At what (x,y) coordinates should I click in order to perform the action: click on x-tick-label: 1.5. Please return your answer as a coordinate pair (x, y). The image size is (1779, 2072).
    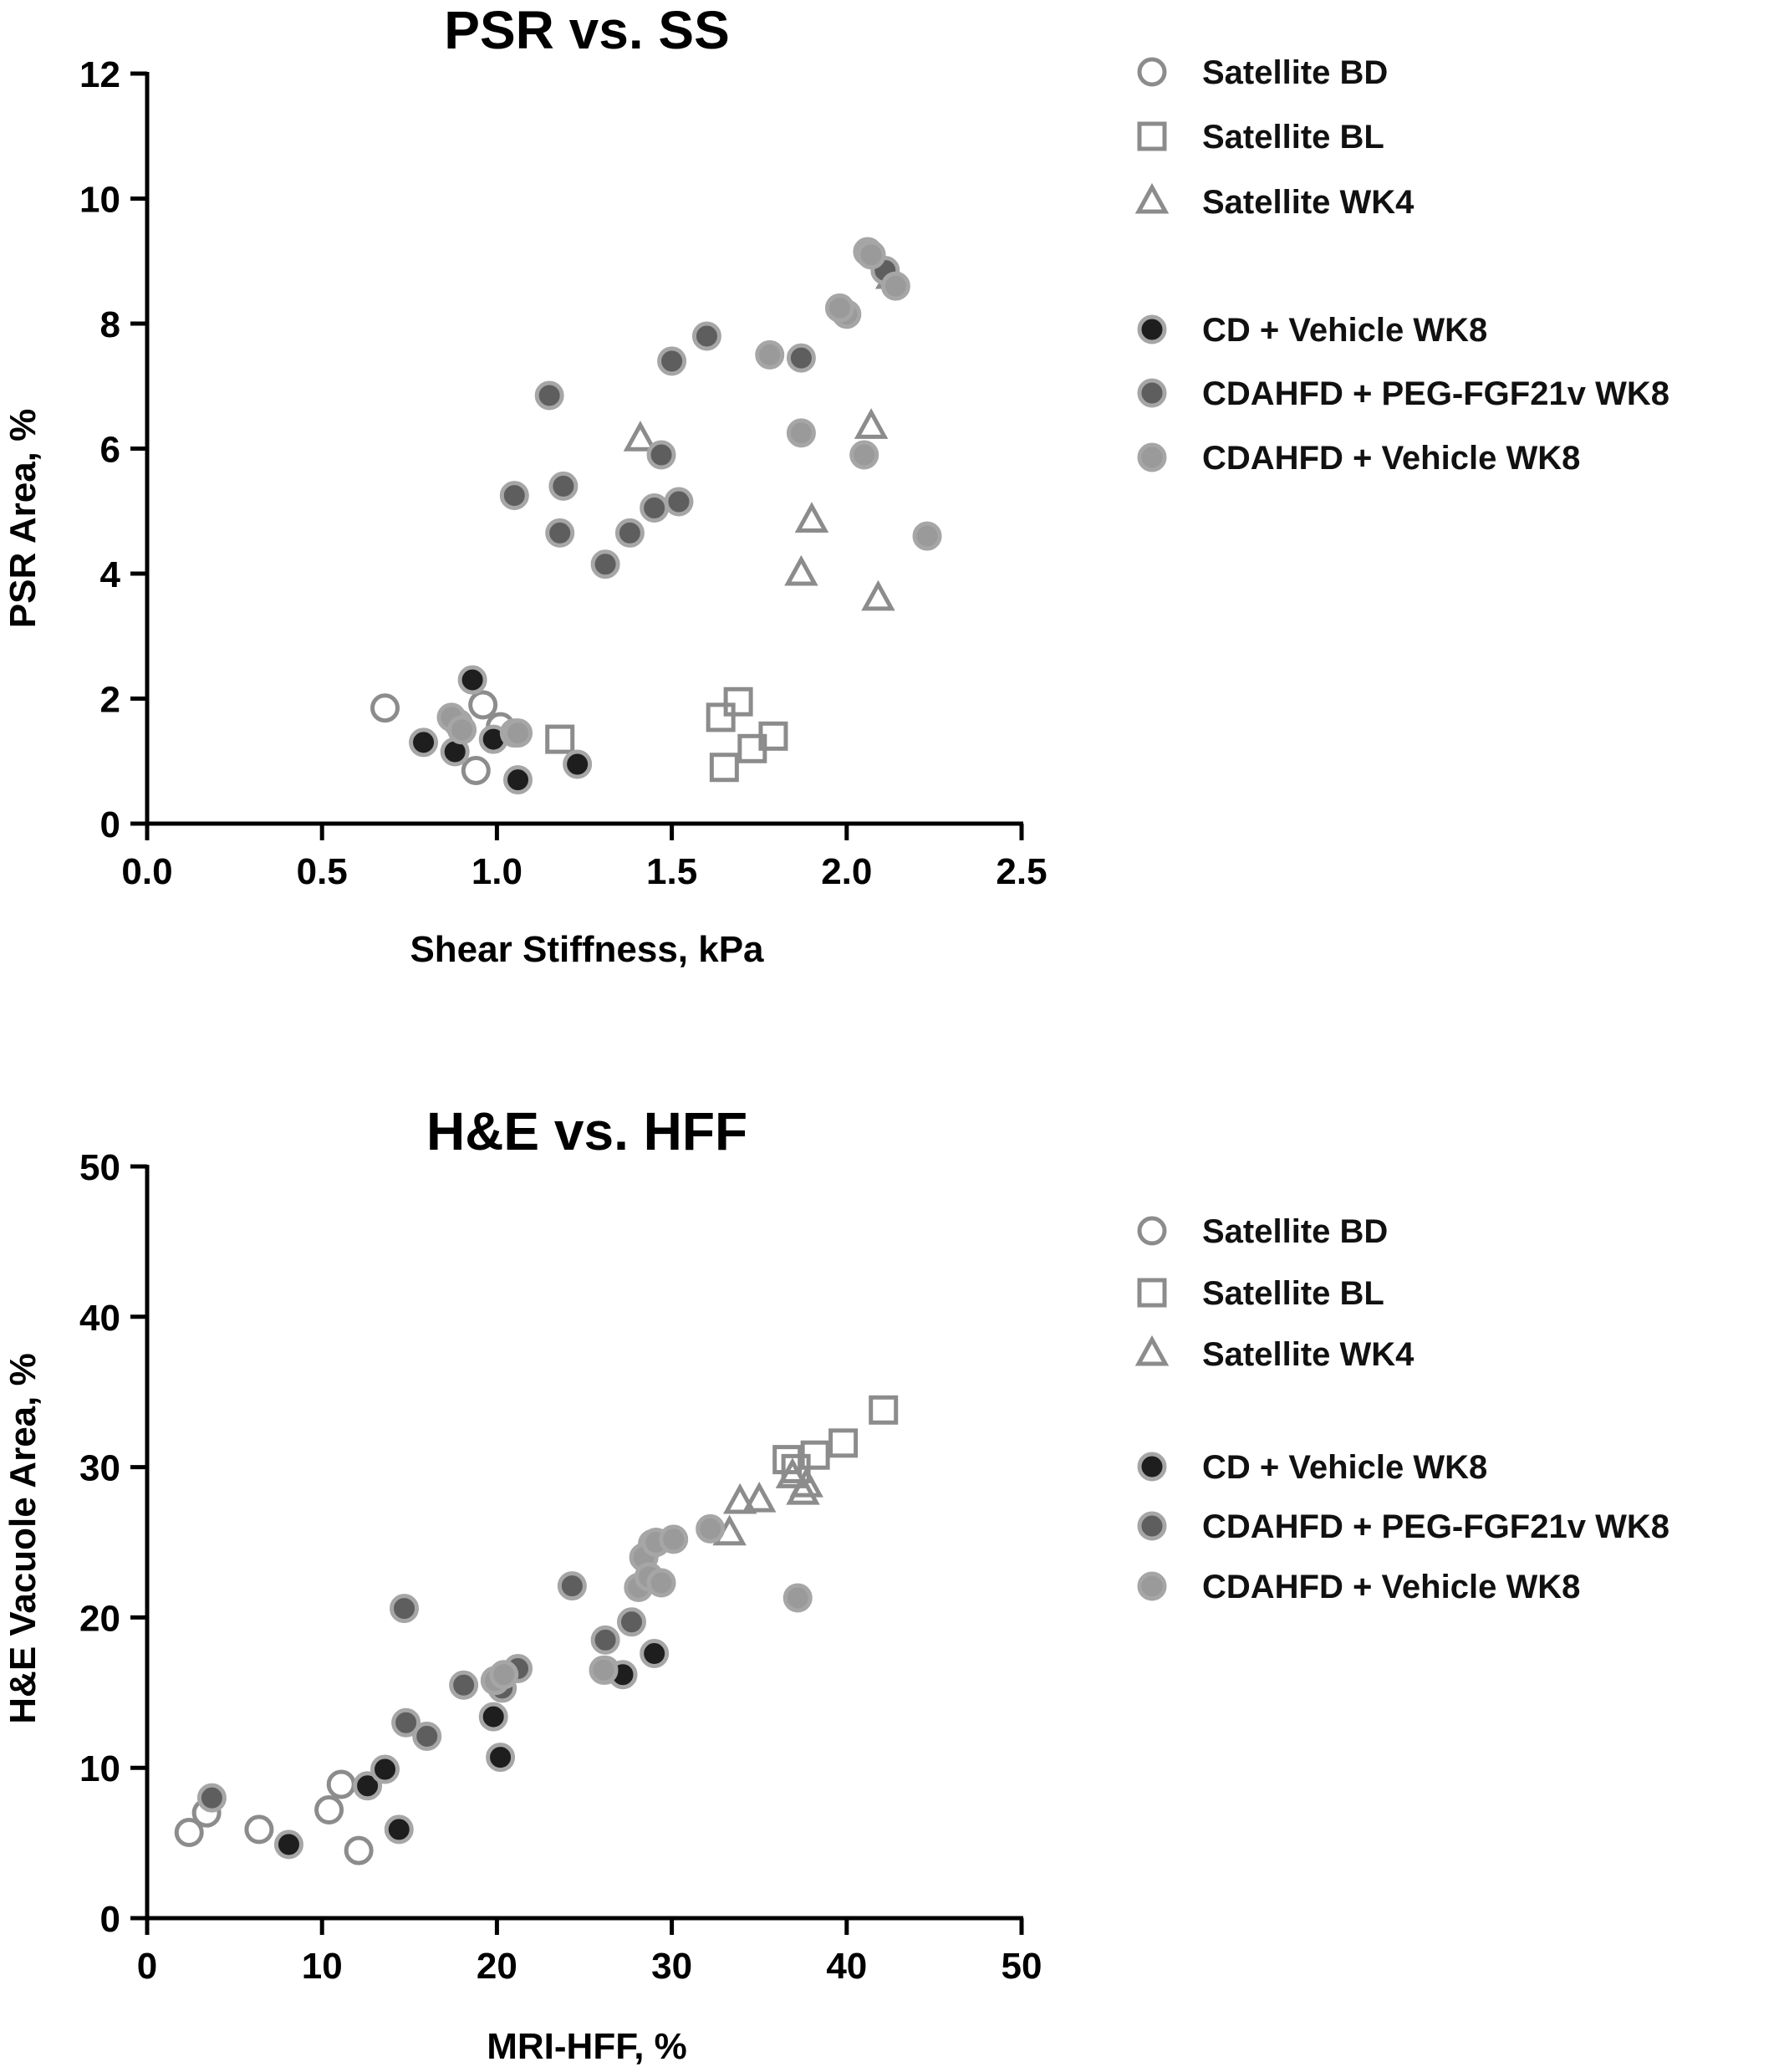
    Looking at the image, I should click on (671, 871).